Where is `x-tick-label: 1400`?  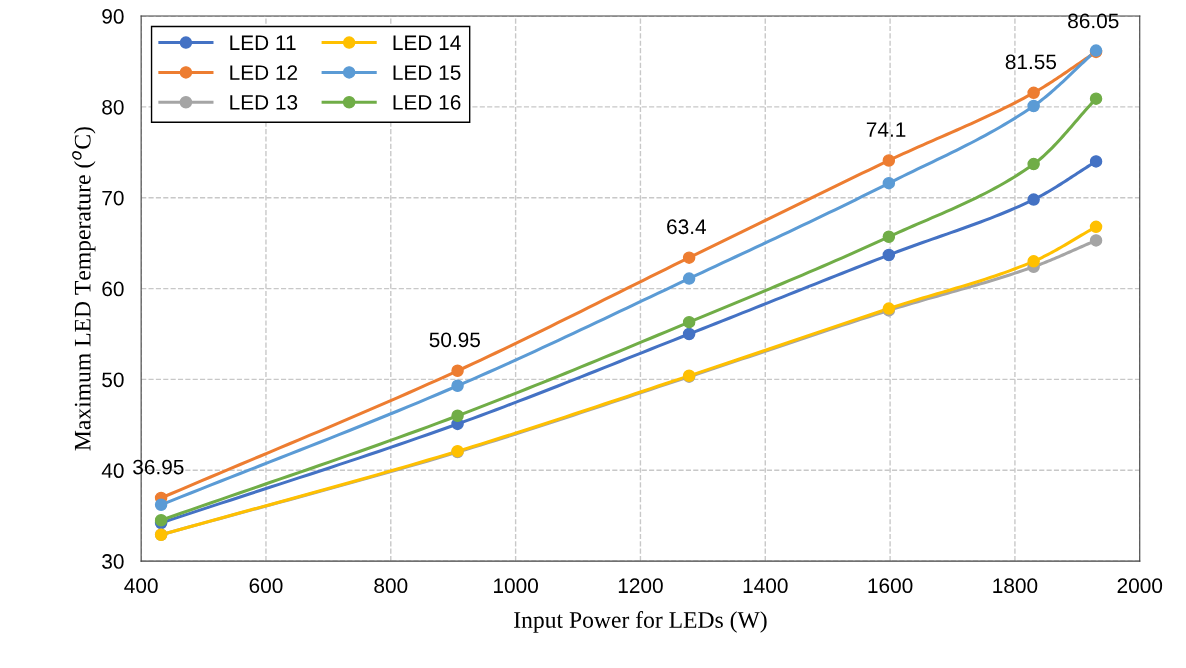
x-tick-label: 1400 is located at coordinates (765, 586).